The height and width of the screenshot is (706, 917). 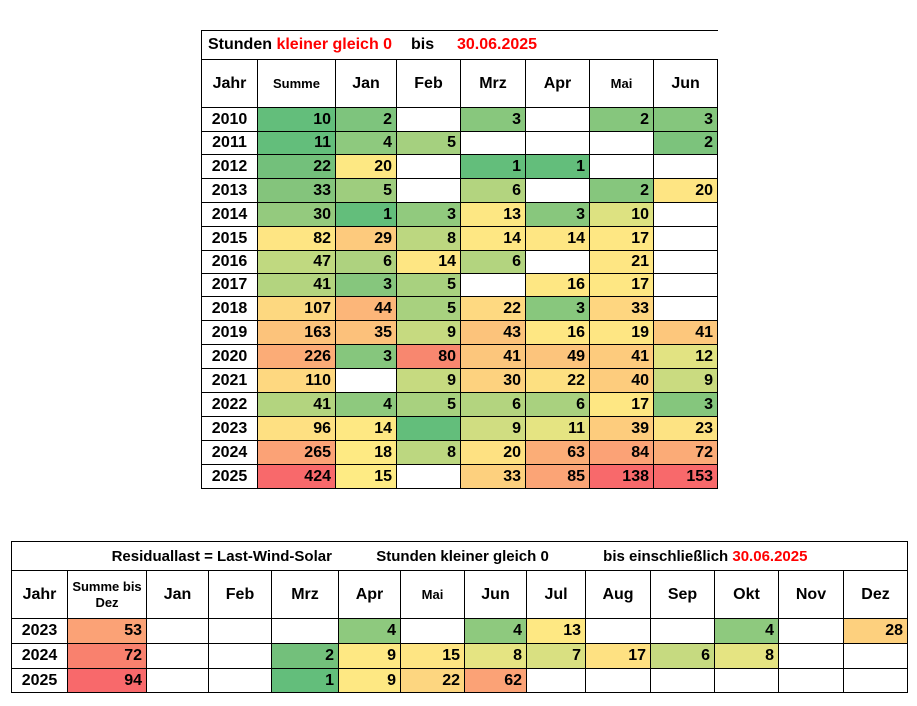 What do you see at coordinates (618, 594) in the screenshot?
I see `column-header: Aug` at bounding box center [618, 594].